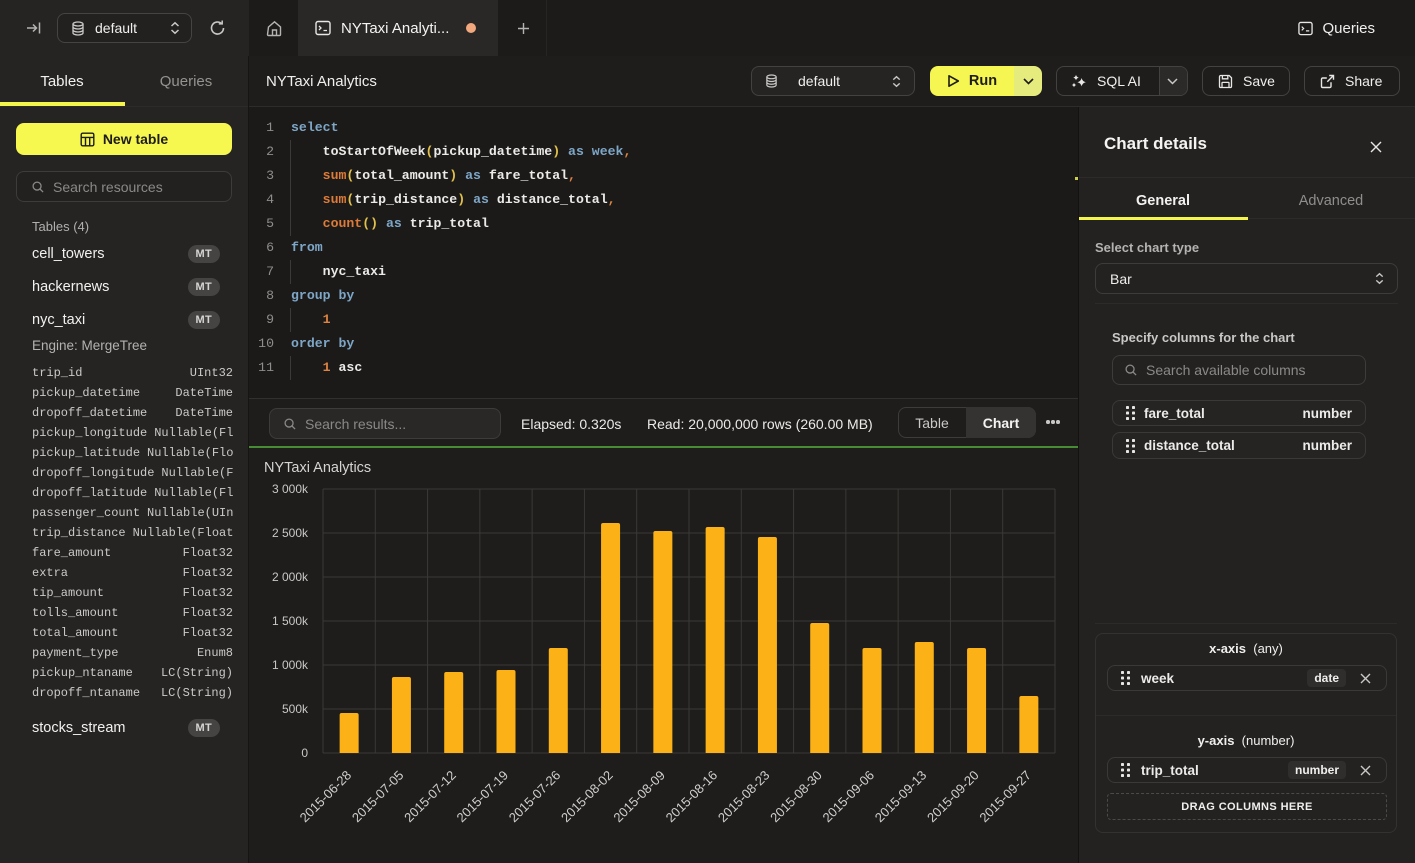  I want to click on svg-text: 2015-07-19, so click(482, 797).